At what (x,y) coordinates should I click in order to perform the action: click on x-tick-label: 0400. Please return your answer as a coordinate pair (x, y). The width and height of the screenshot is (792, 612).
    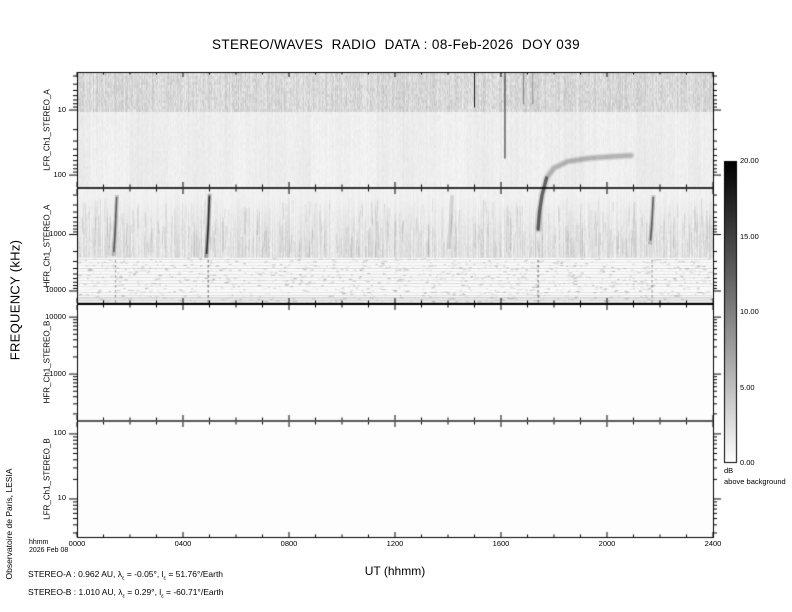
    Looking at the image, I should click on (183, 543).